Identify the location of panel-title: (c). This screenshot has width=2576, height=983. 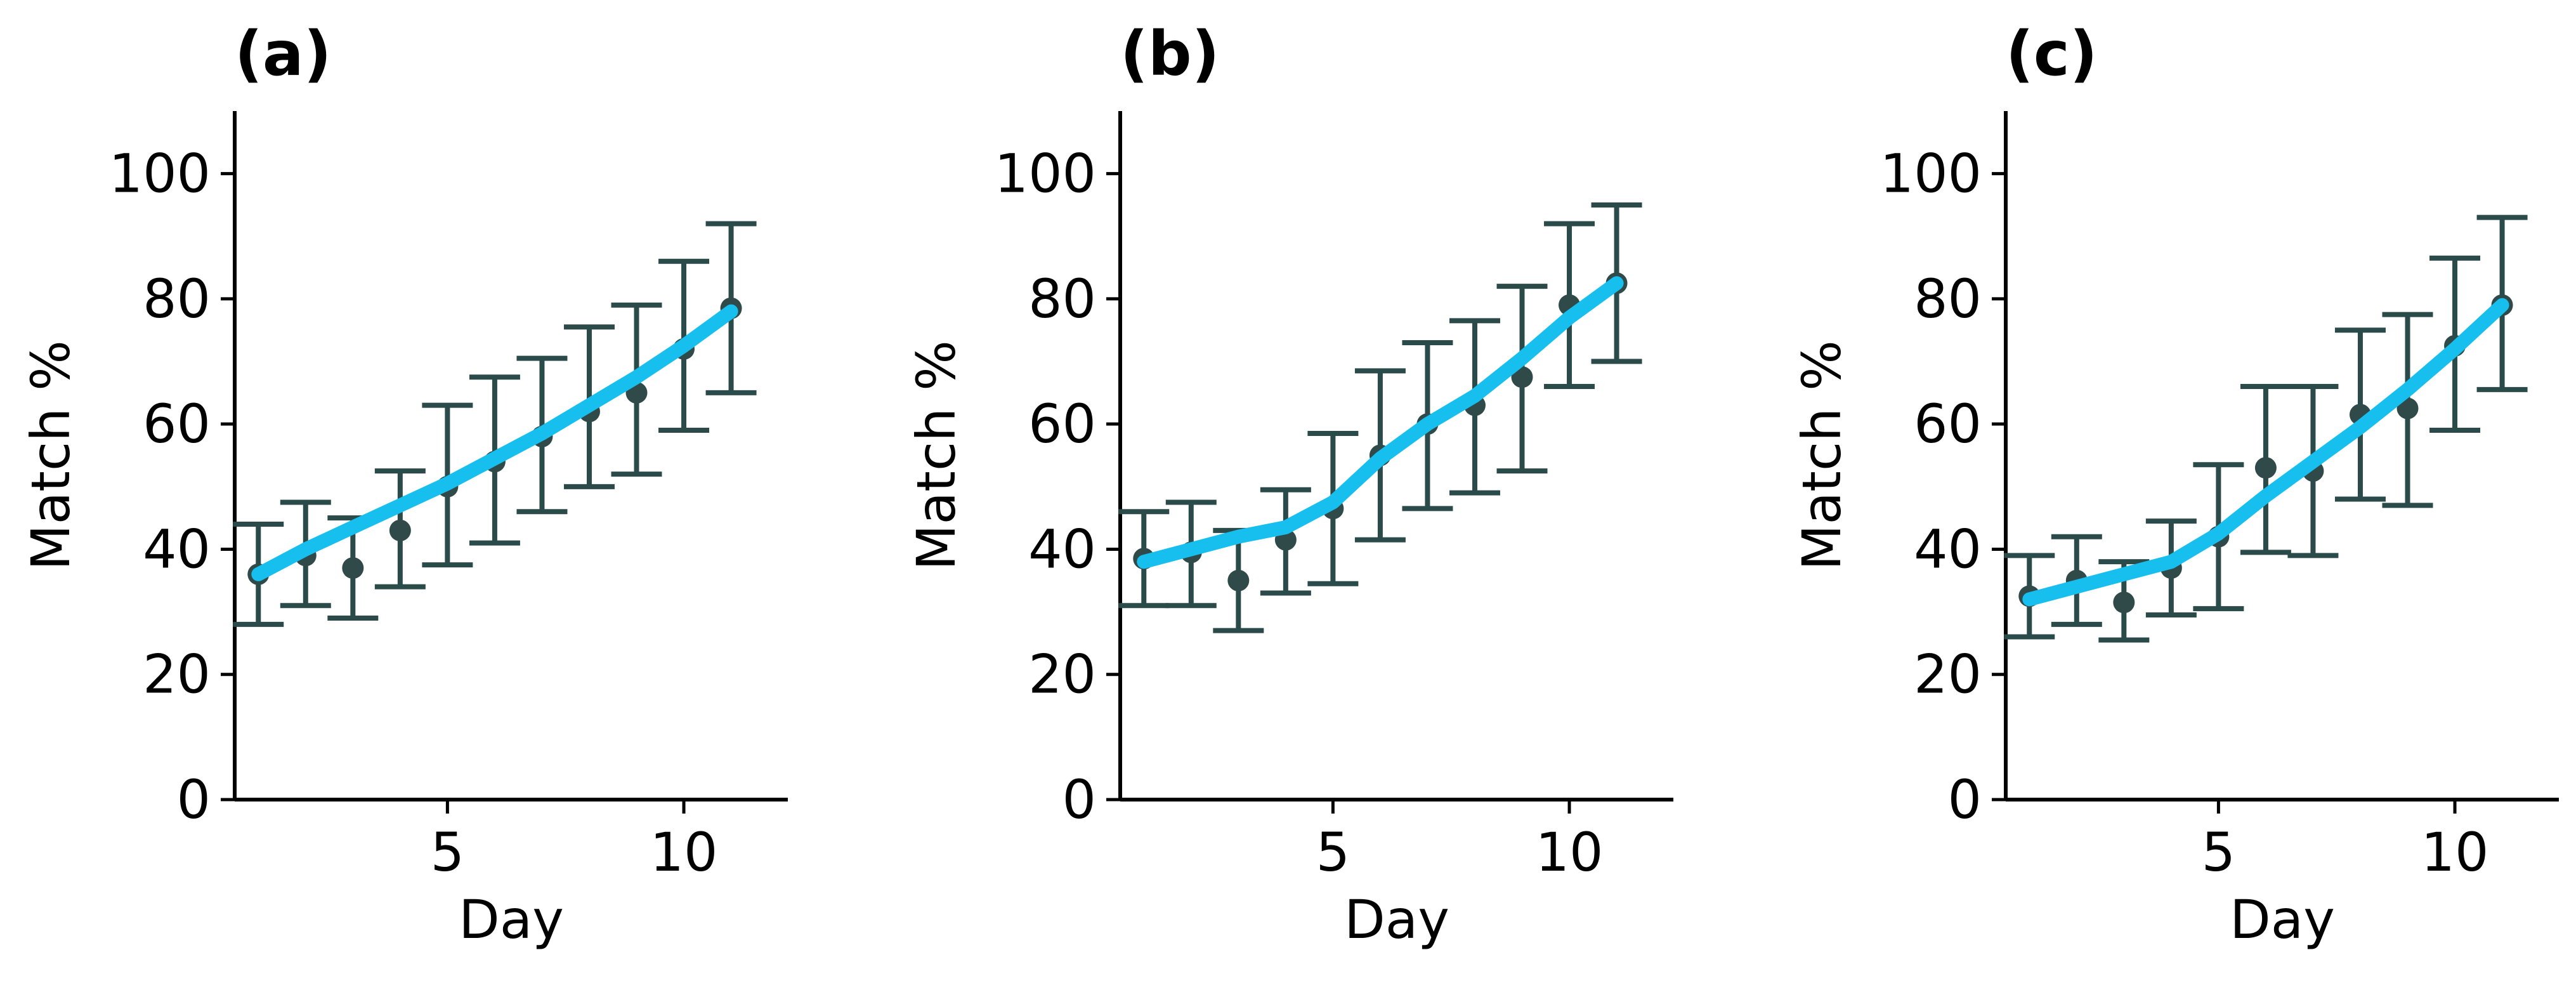
(2052, 53).